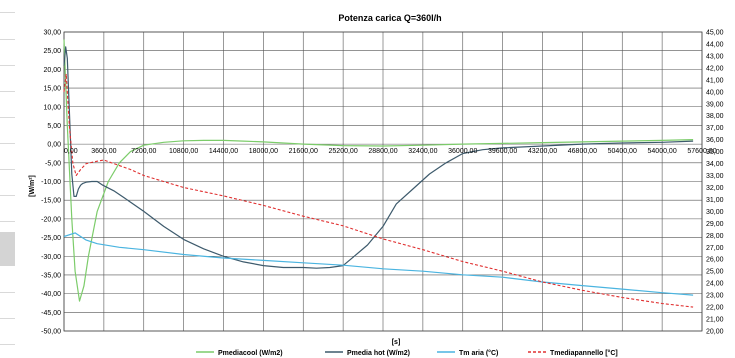  Describe the element at coordinates (422, 151) in the screenshot. I see `x-tick-label: 32400,00` at that location.